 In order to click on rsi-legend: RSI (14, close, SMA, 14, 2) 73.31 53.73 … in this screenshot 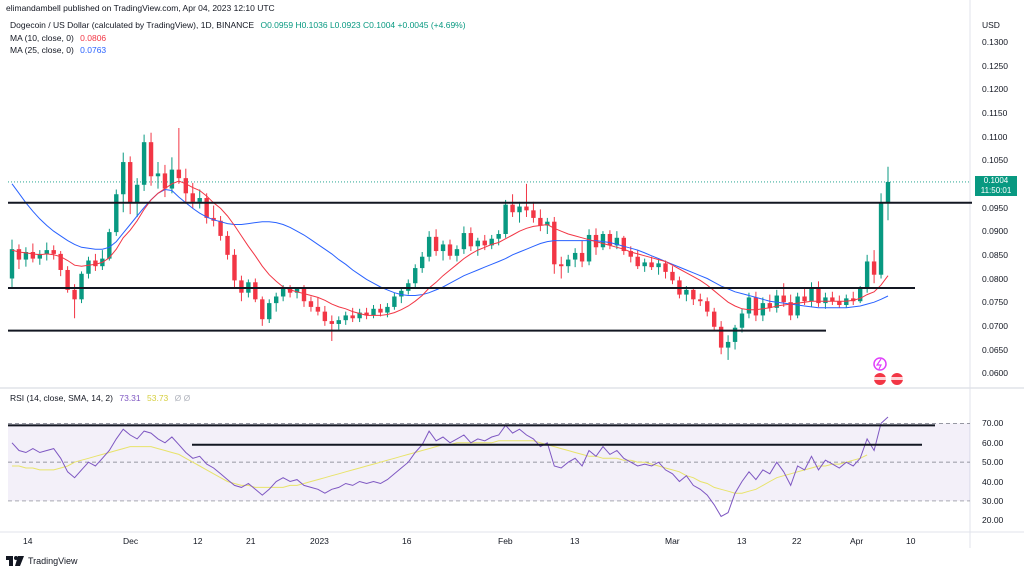, I will do `click(100, 398)`.